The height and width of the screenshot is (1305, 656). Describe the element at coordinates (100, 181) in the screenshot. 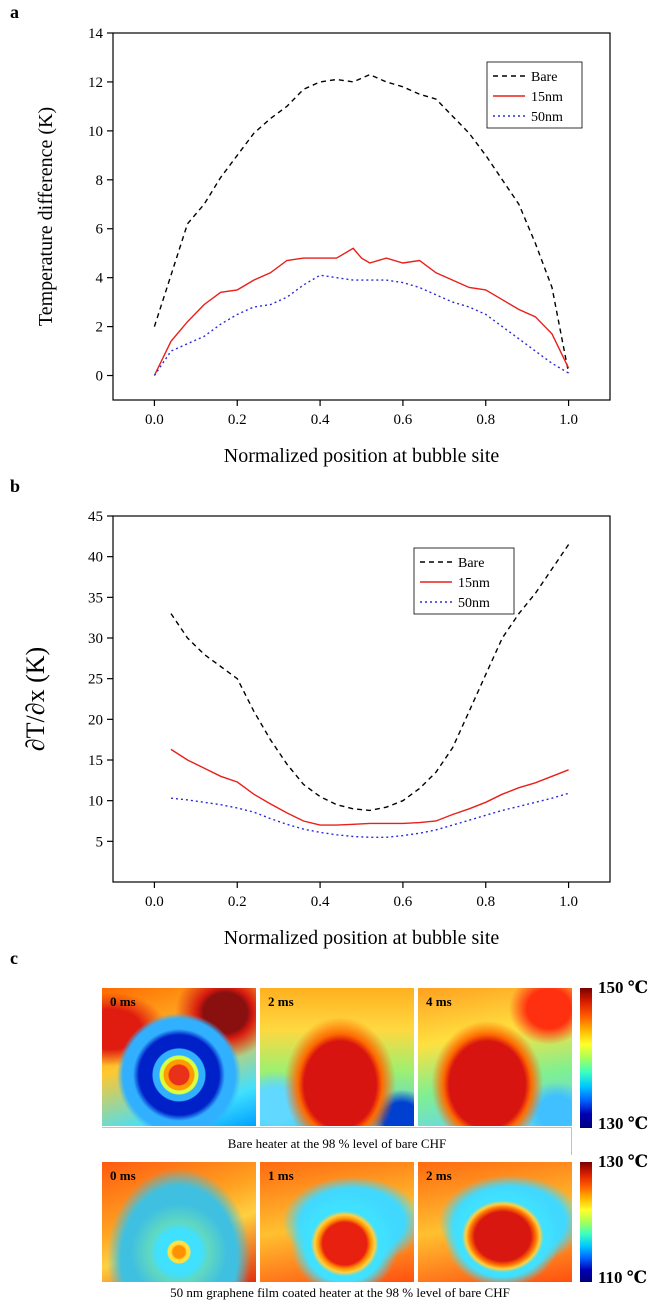

I see `y-tick-label: 8` at that location.